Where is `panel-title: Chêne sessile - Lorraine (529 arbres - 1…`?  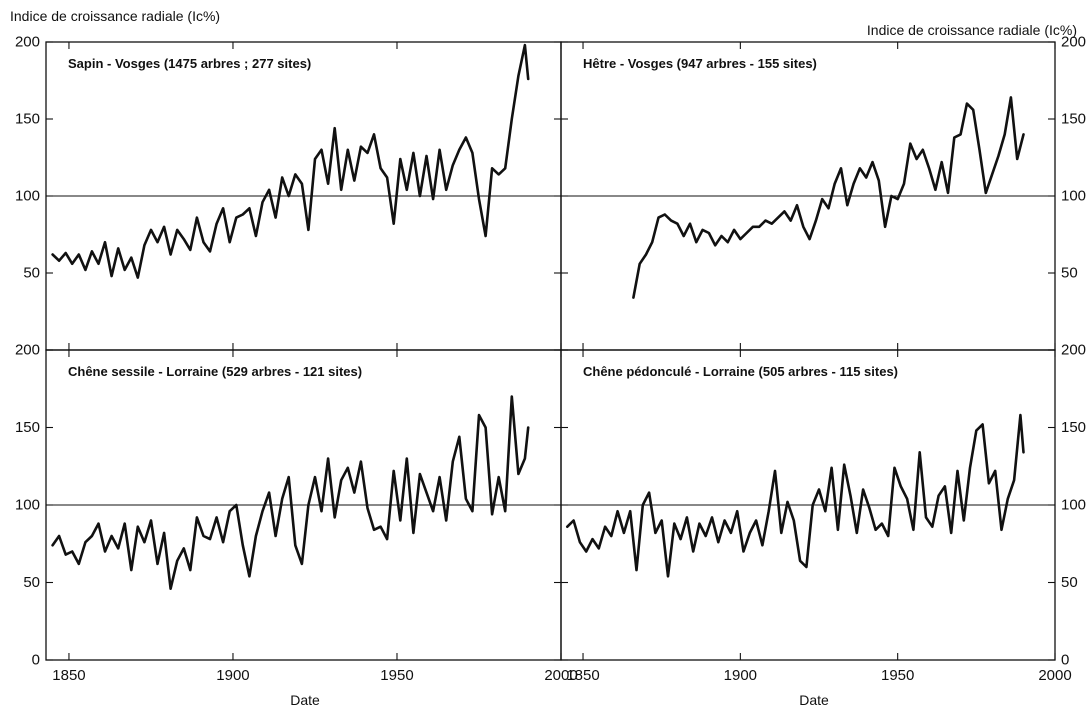
panel-title: Chêne sessile - Lorraine (529 arbres - 1… is located at coordinates (215, 371).